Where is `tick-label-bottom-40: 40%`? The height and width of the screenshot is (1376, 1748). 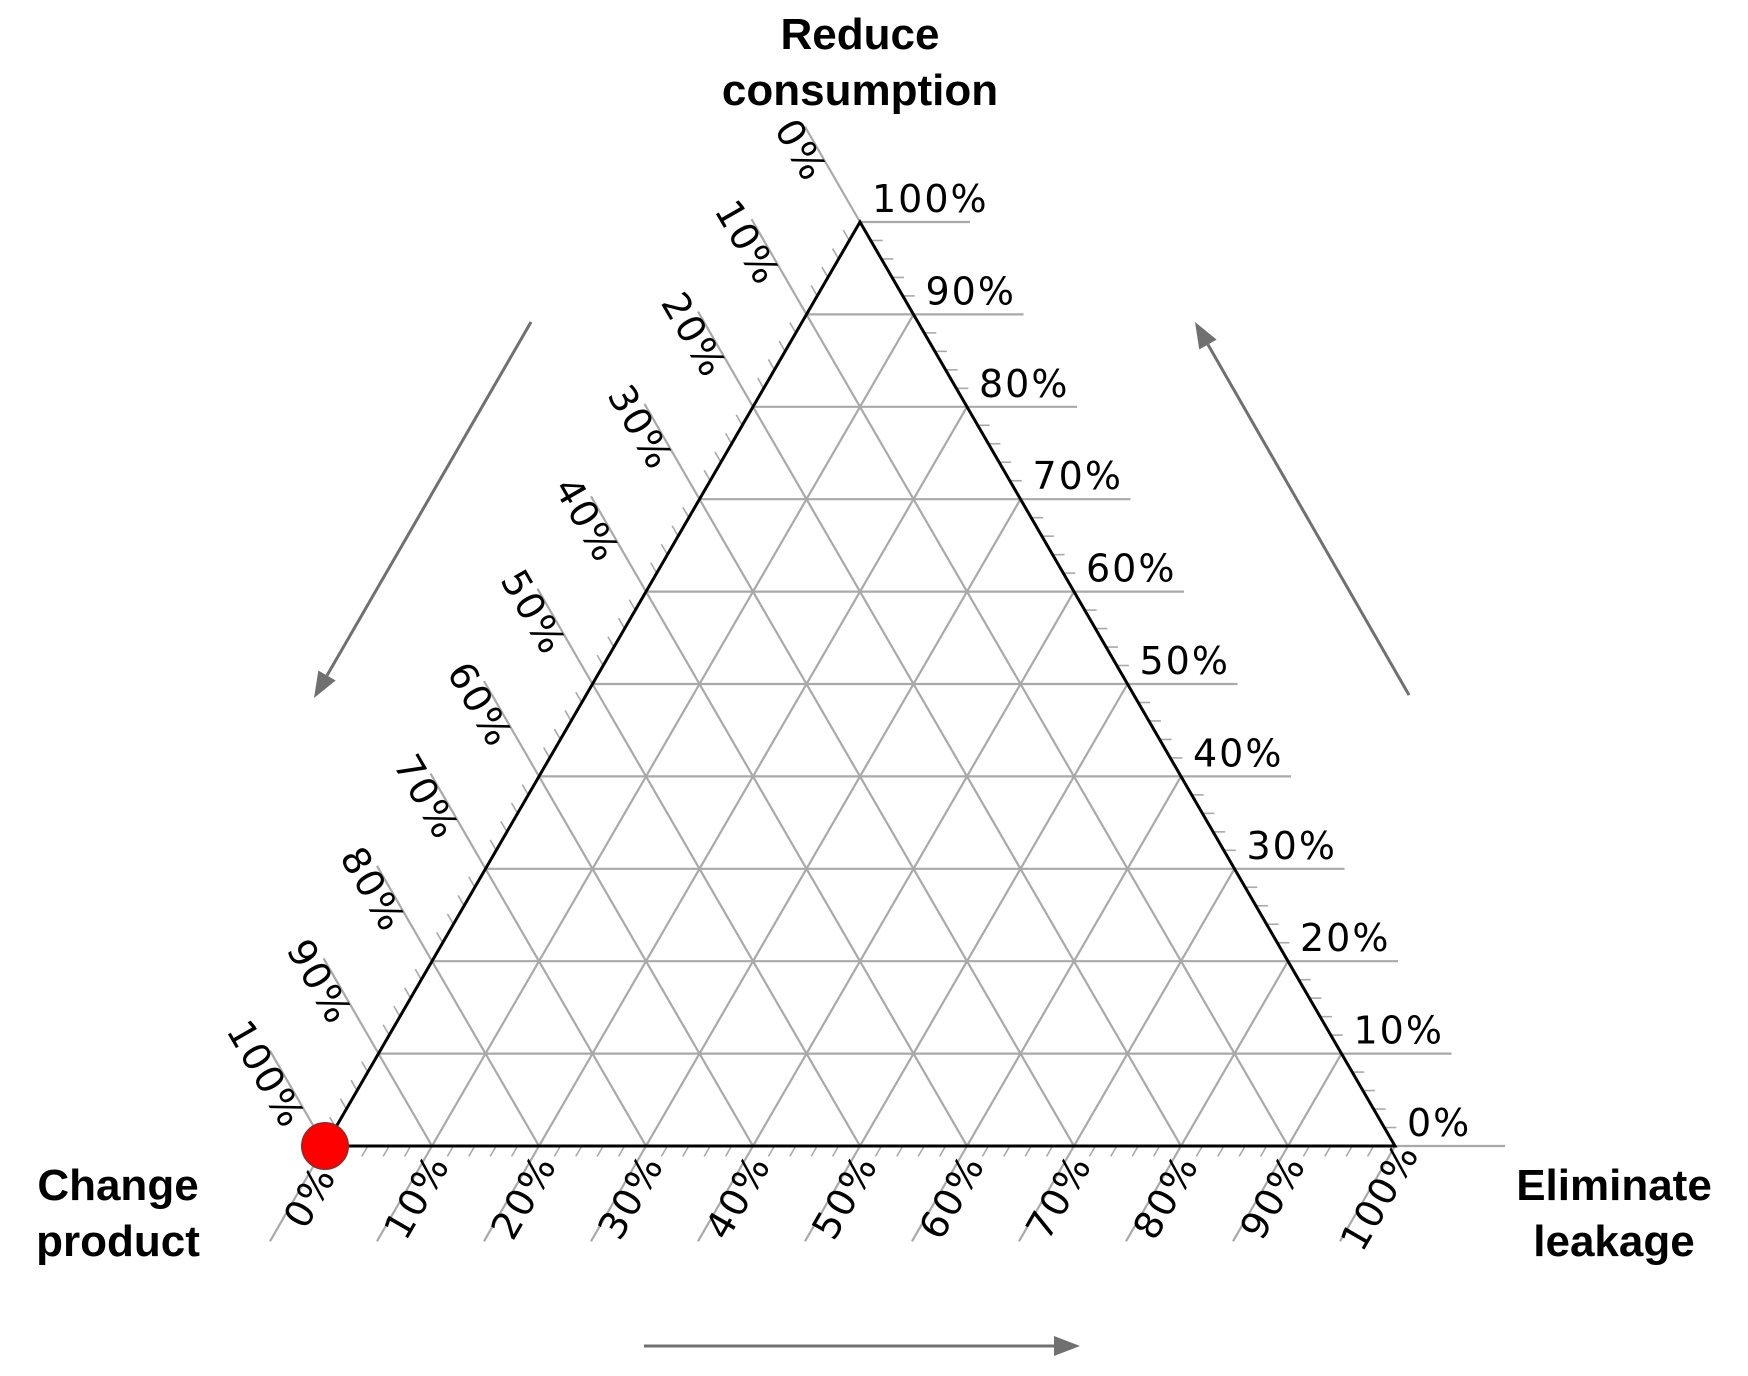 tick-label-bottom-40: 40% is located at coordinates (737, 1196).